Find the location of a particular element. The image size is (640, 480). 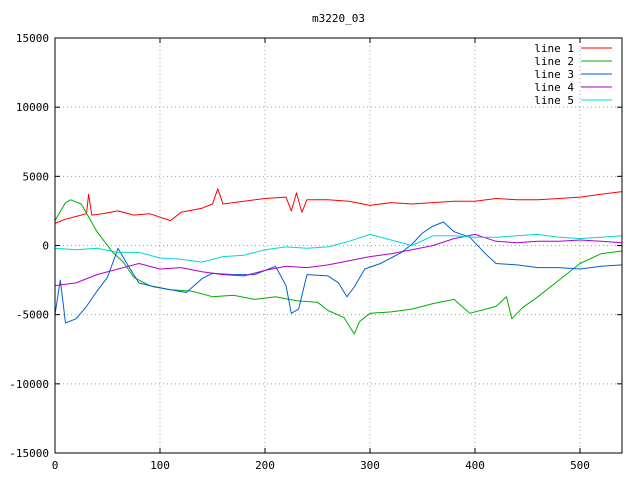

y-tick-label: -10000 is located at coordinates (29, 384).